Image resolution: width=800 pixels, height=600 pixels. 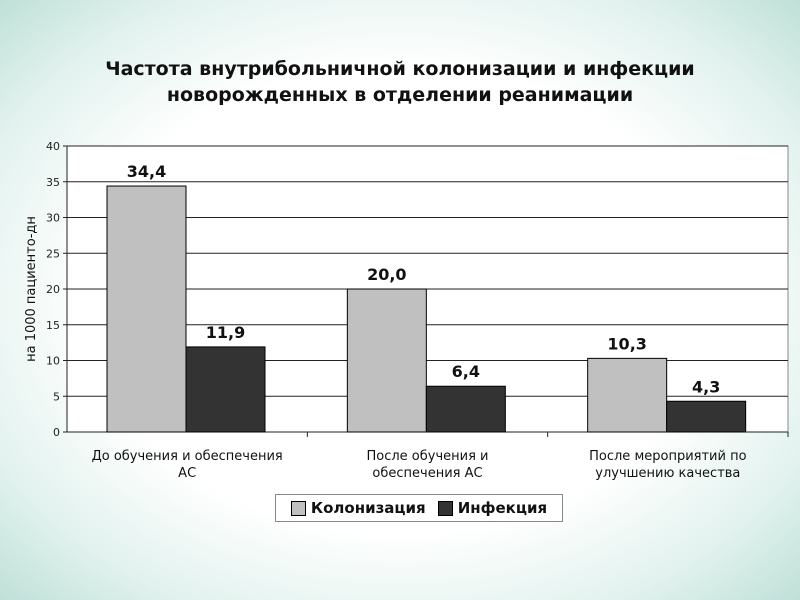 I want to click on legend: Колонизация Инфекция, so click(x=419, y=508).